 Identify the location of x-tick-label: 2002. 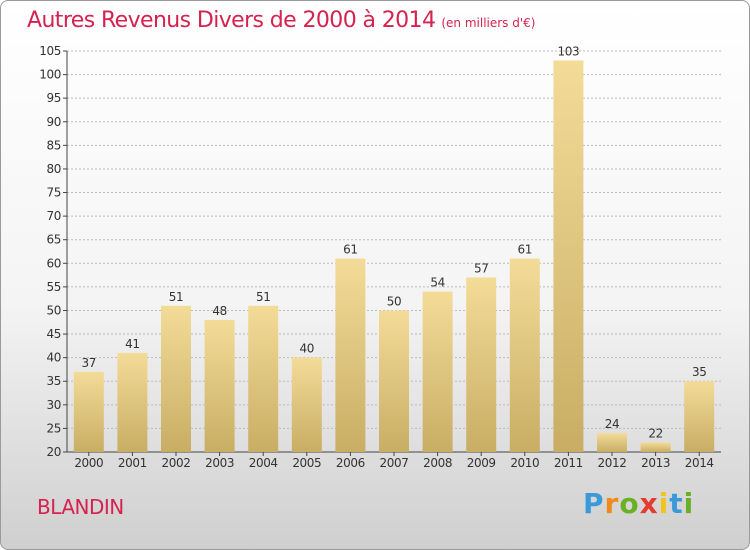
(176, 463).